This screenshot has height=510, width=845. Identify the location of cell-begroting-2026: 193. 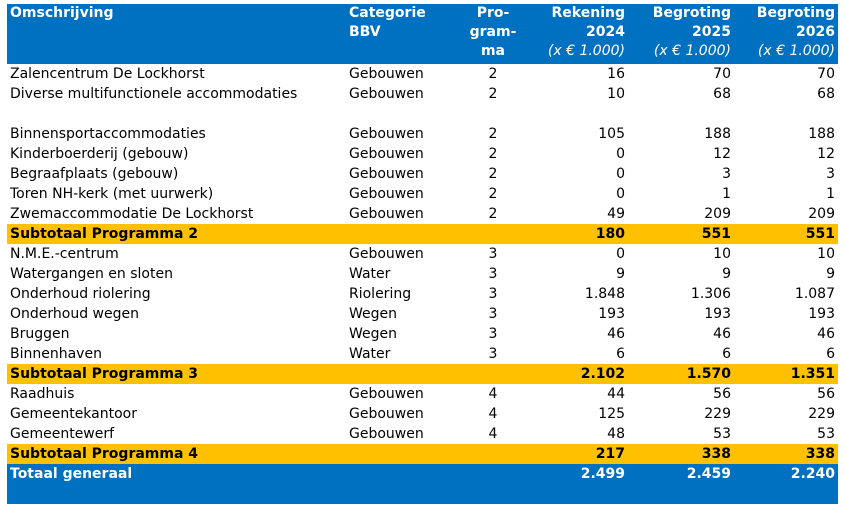
(821, 314).